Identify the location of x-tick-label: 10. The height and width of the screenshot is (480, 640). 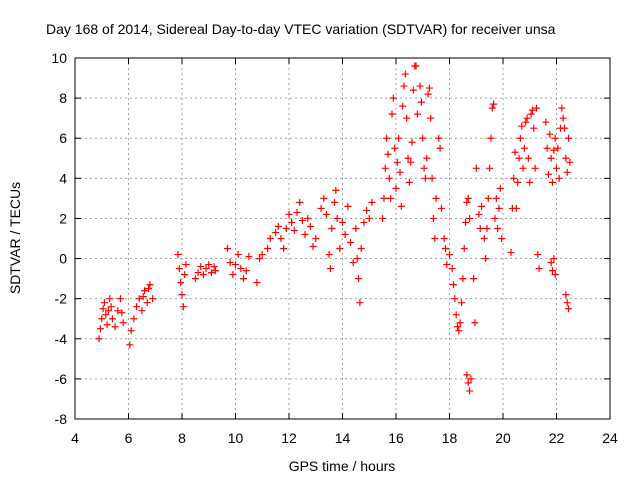
(236, 438).